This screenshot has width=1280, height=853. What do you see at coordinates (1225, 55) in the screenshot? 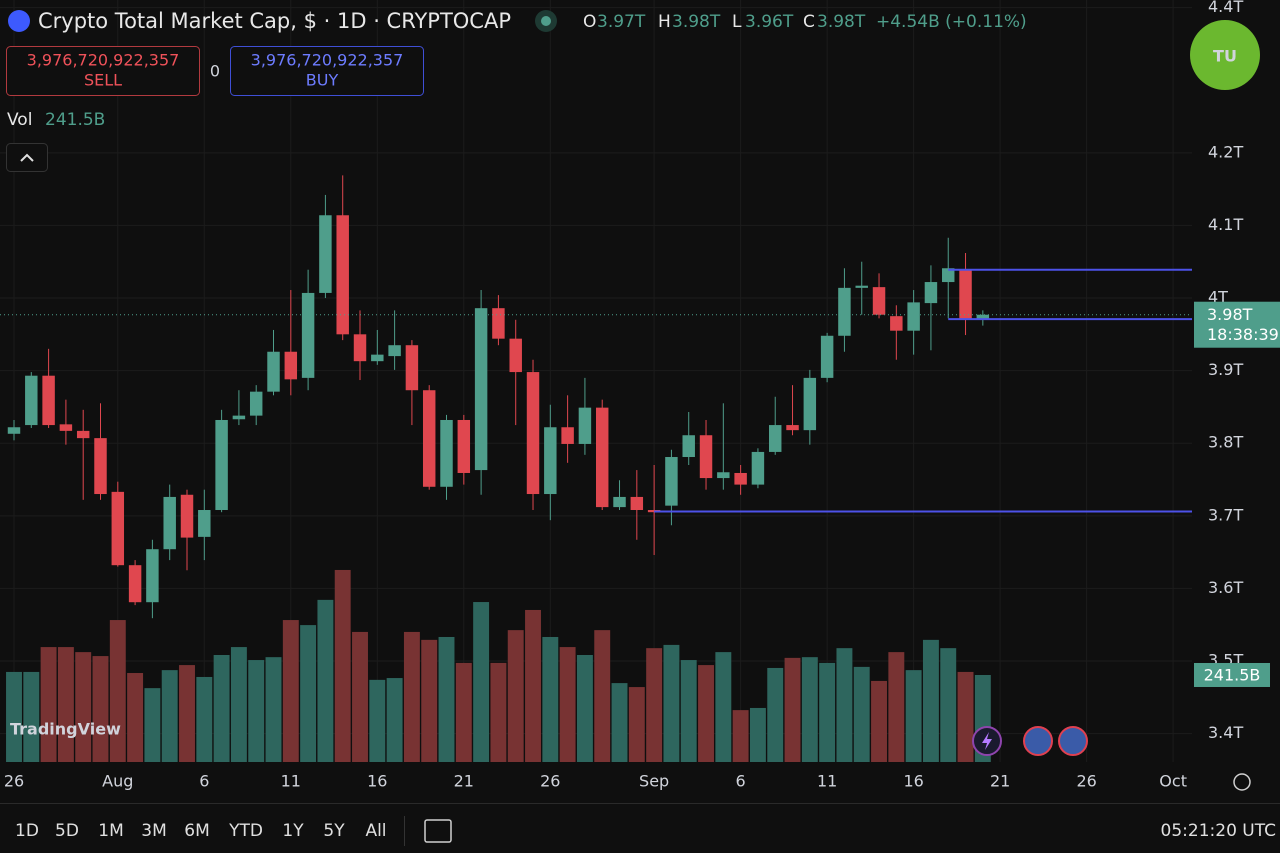
I see `brand-logo` at bounding box center [1225, 55].